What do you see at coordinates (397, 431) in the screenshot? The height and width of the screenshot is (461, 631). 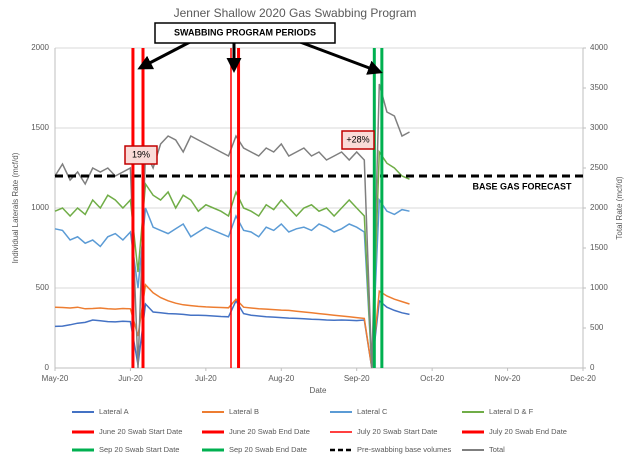 I see `legend-label: July 20 Swab Start Date` at bounding box center [397, 431].